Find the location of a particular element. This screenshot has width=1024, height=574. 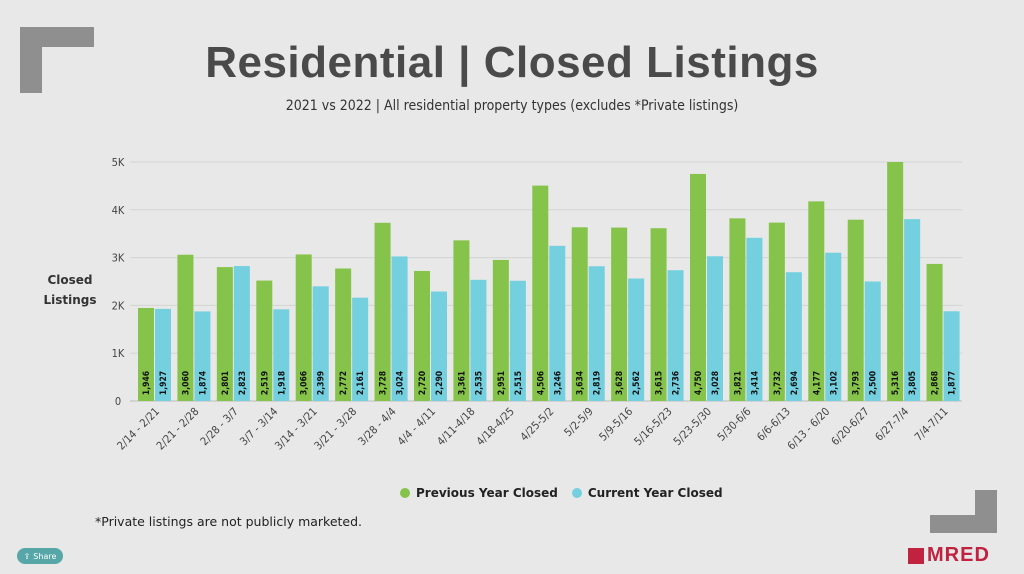

y-tick-label: 1K is located at coordinates (118, 353).